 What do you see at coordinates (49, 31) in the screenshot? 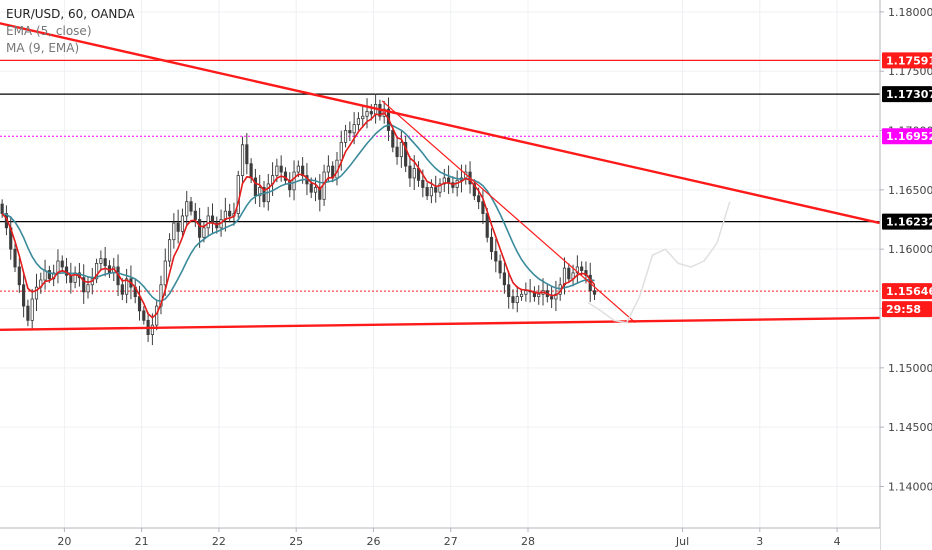
I see `ema-legend: EMA (5, close)` at bounding box center [49, 31].